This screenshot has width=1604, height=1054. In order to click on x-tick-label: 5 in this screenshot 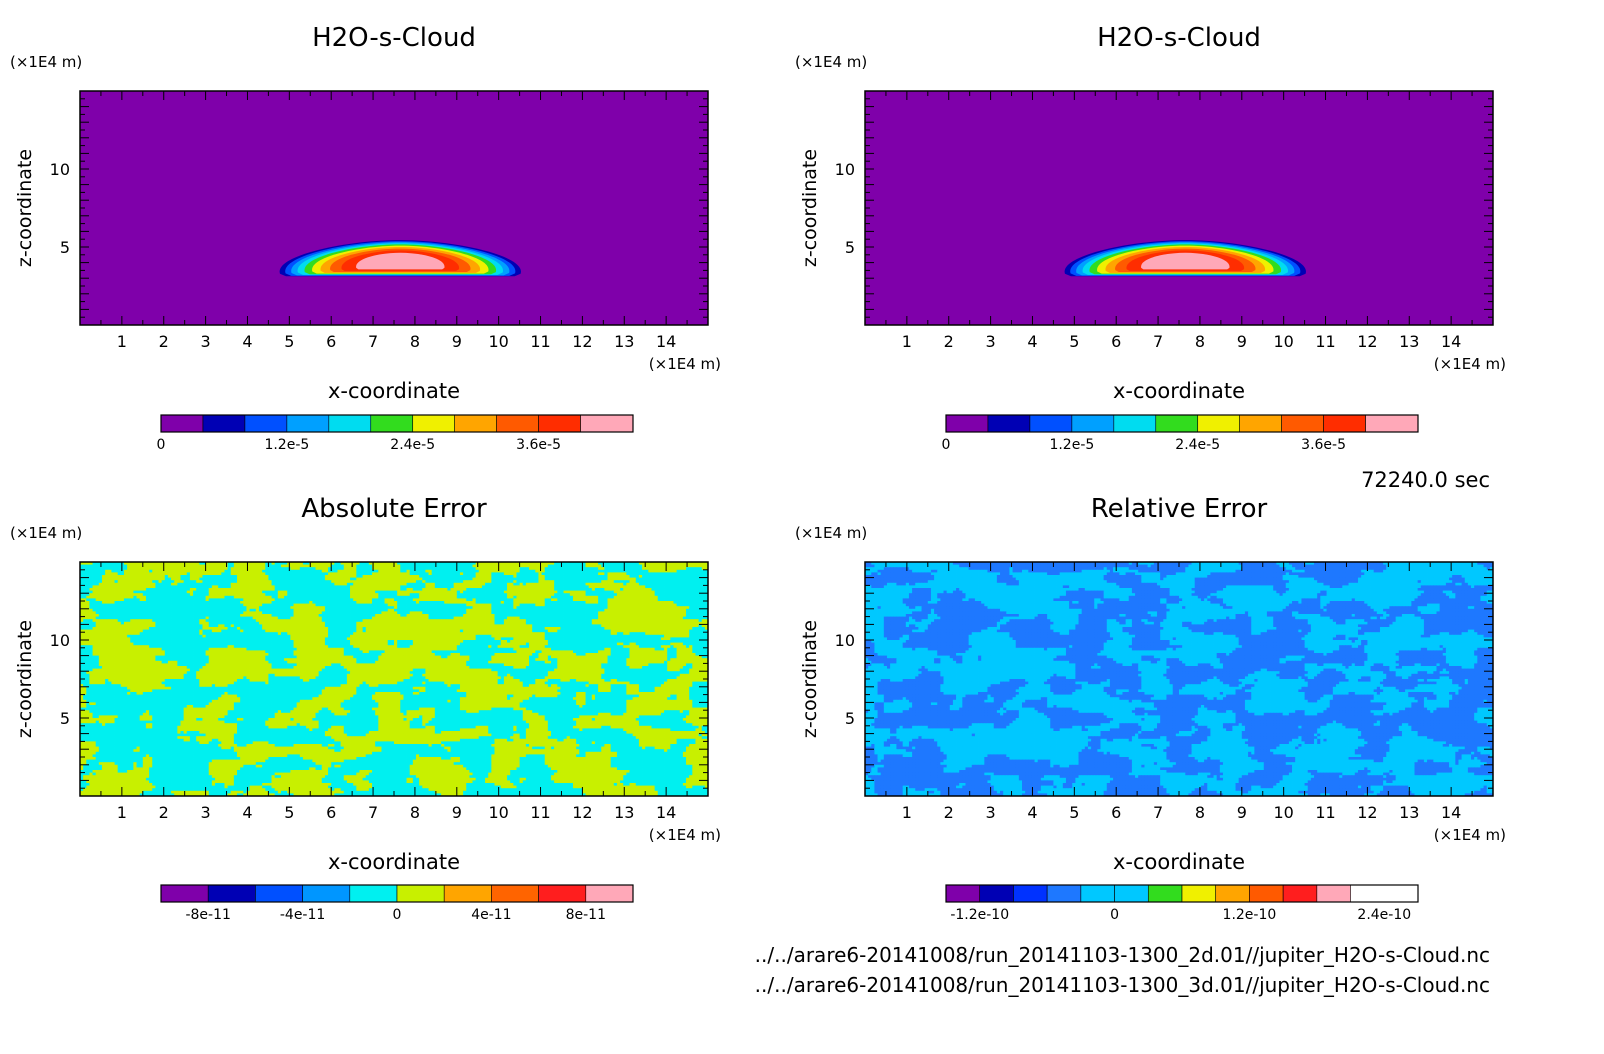, I will do `click(289, 341)`.